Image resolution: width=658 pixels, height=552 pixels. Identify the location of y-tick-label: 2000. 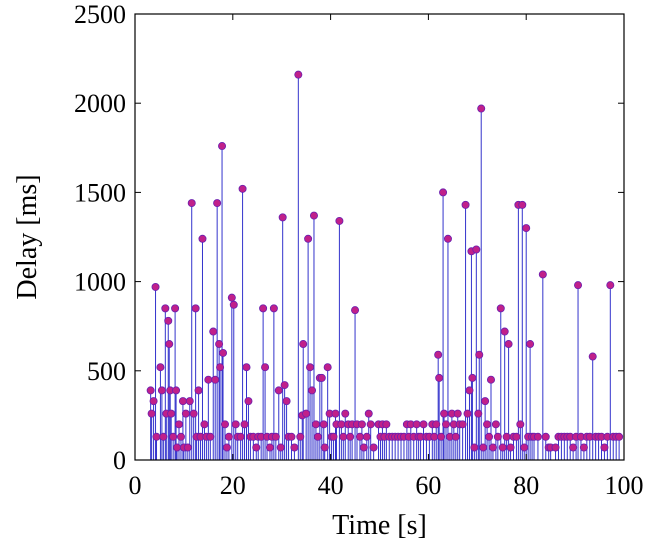
(100, 103).